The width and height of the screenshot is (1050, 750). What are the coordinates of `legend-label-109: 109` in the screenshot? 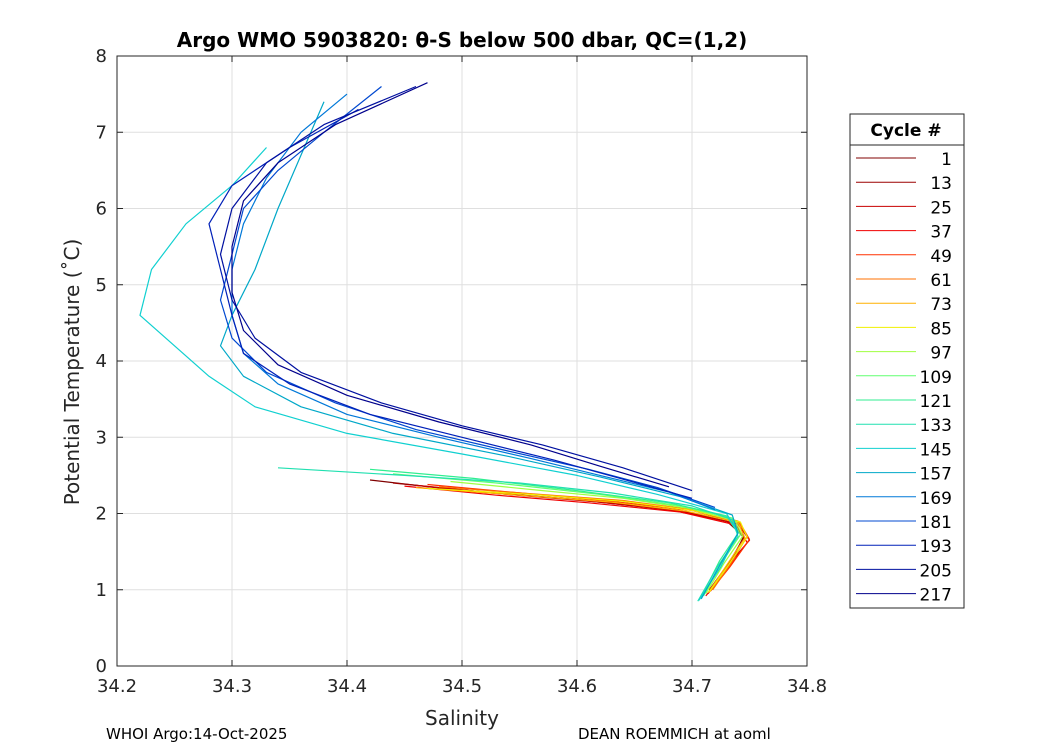 It's located at (936, 378).